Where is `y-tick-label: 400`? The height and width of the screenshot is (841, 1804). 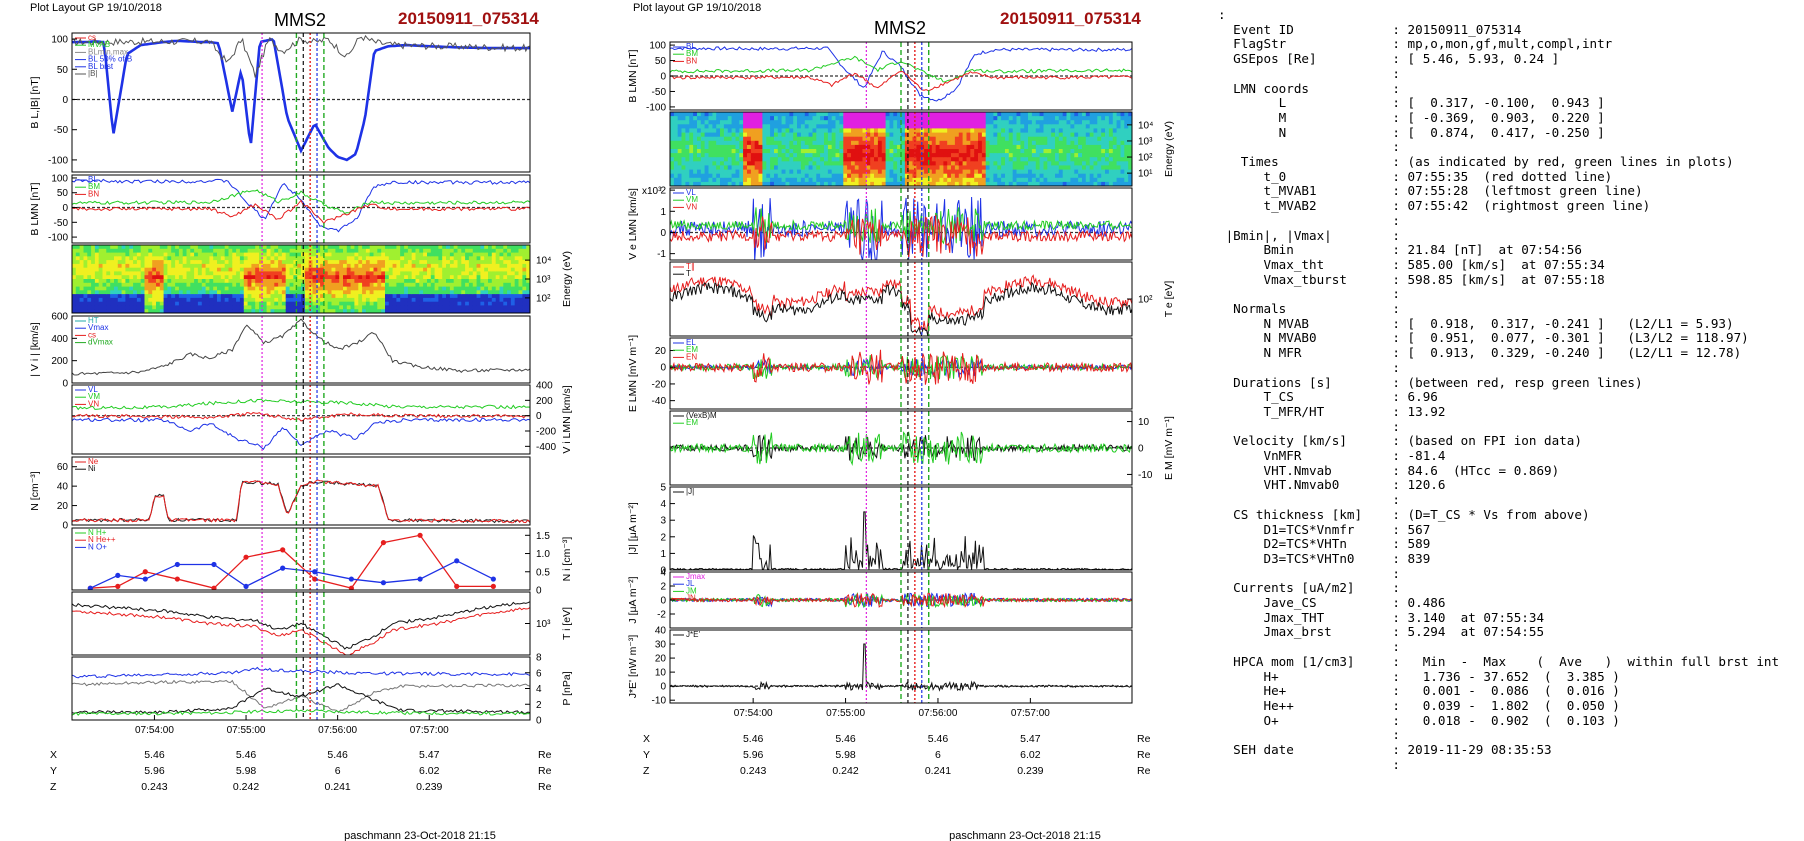
y-tick-label: 400 is located at coordinates (544, 386).